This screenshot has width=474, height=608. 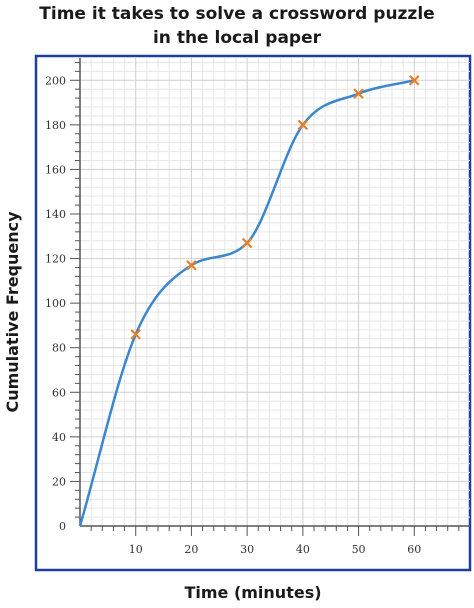 What do you see at coordinates (55, 214) in the screenshot?
I see `y-tick-label-140: 140` at bounding box center [55, 214].